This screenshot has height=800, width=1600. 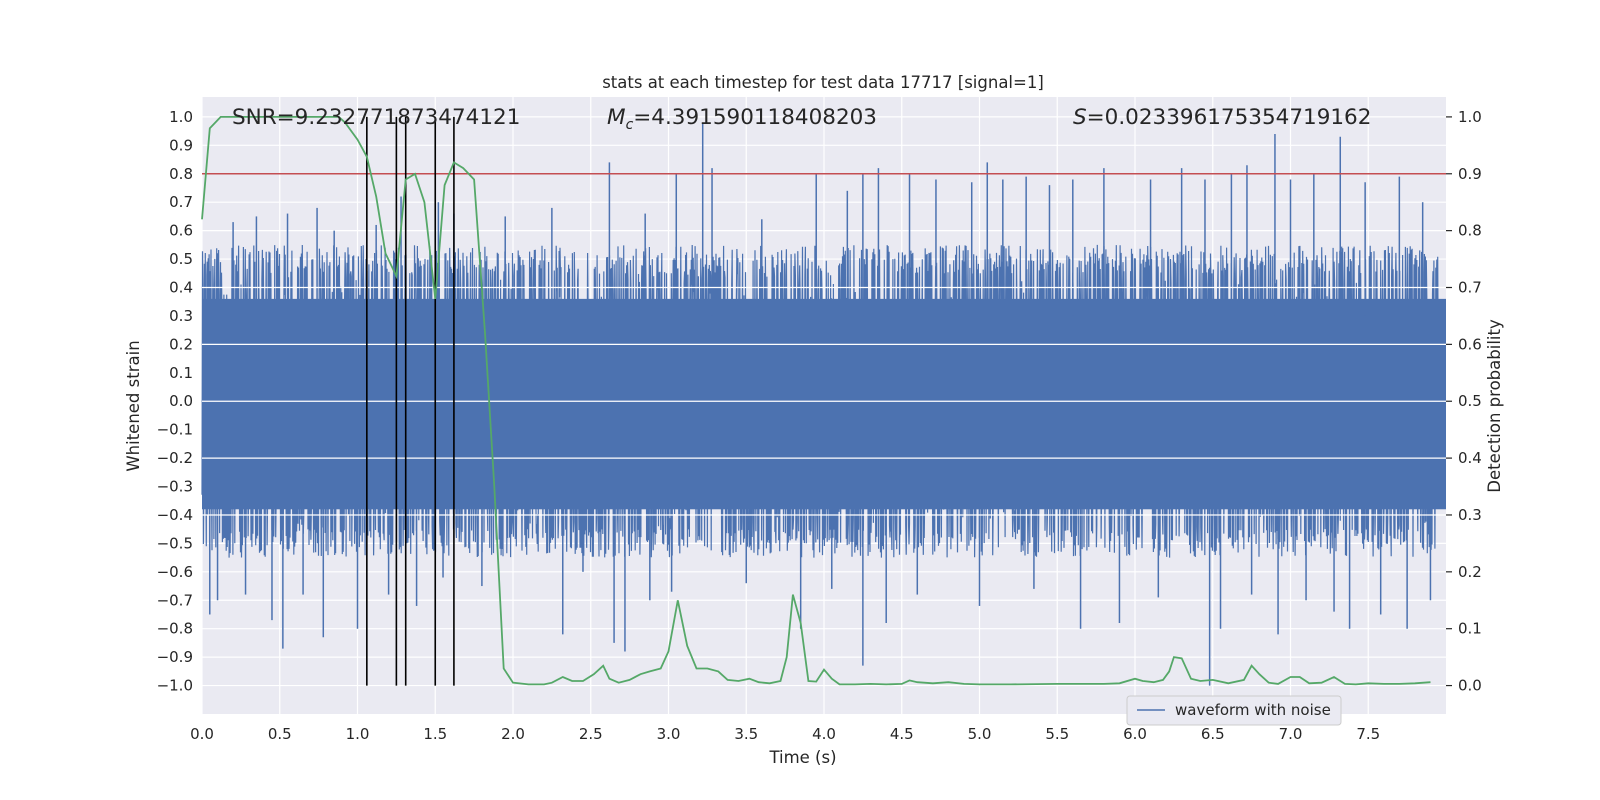 What do you see at coordinates (175, 430) in the screenshot?
I see `y-left-tick-label: −0.1` at bounding box center [175, 430].